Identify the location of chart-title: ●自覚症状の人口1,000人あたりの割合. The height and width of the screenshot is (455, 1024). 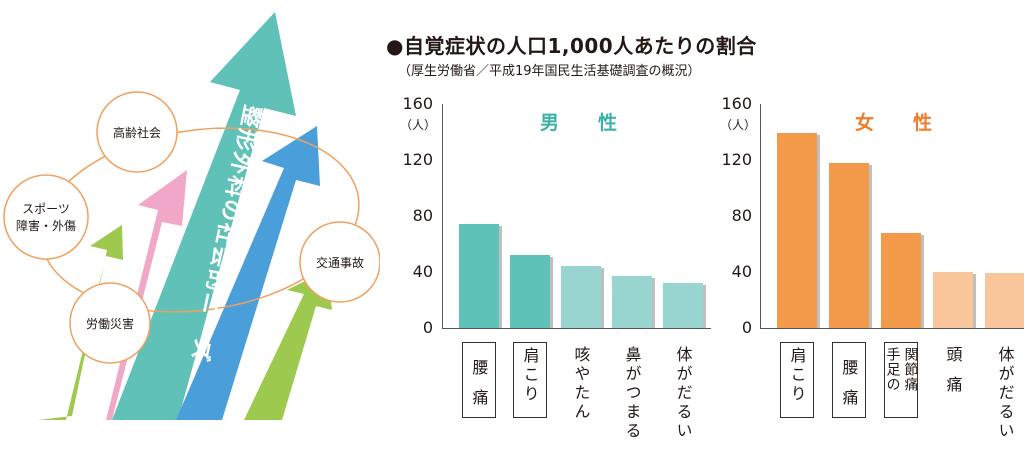
(571, 46).